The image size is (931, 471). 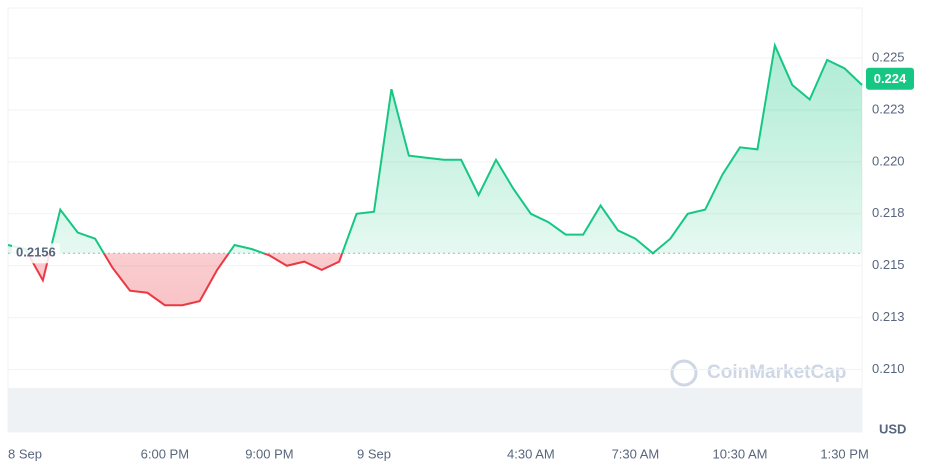 What do you see at coordinates (435, 410) in the screenshot?
I see `volume-area` at bounding box center [435, 410].